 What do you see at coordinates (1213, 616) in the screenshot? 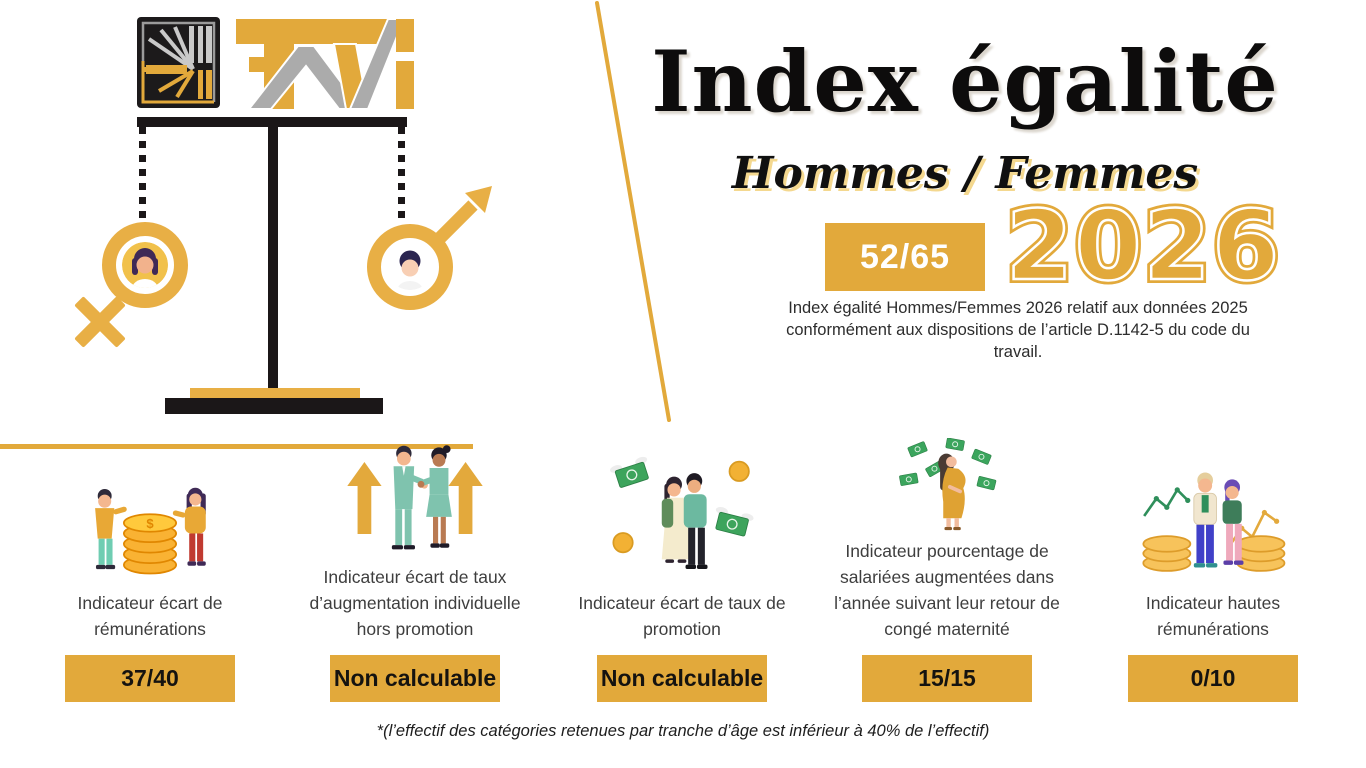
I see `indicator-label: Indicateur hautes rémunérations` at bounding box center [1213, 616].